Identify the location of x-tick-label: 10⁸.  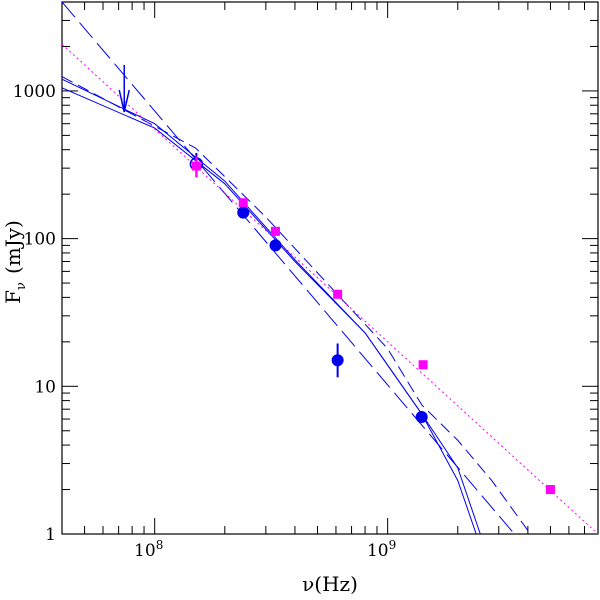
(148, 549).